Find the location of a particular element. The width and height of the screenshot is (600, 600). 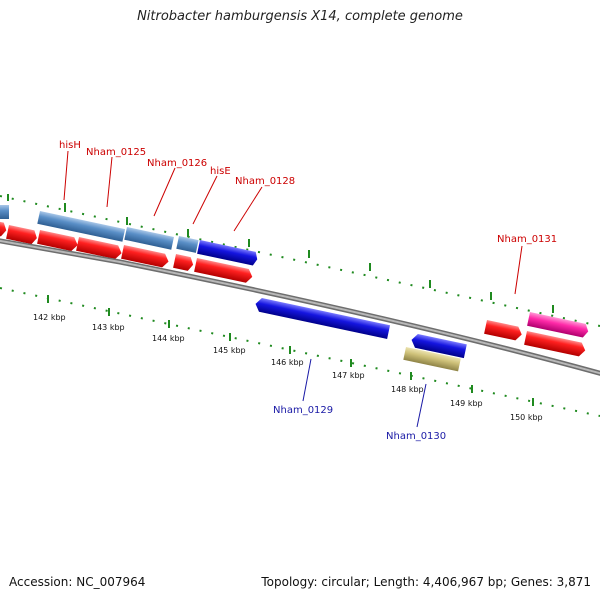

tick-label: 146 kbp is located at coordinates (287, 362).